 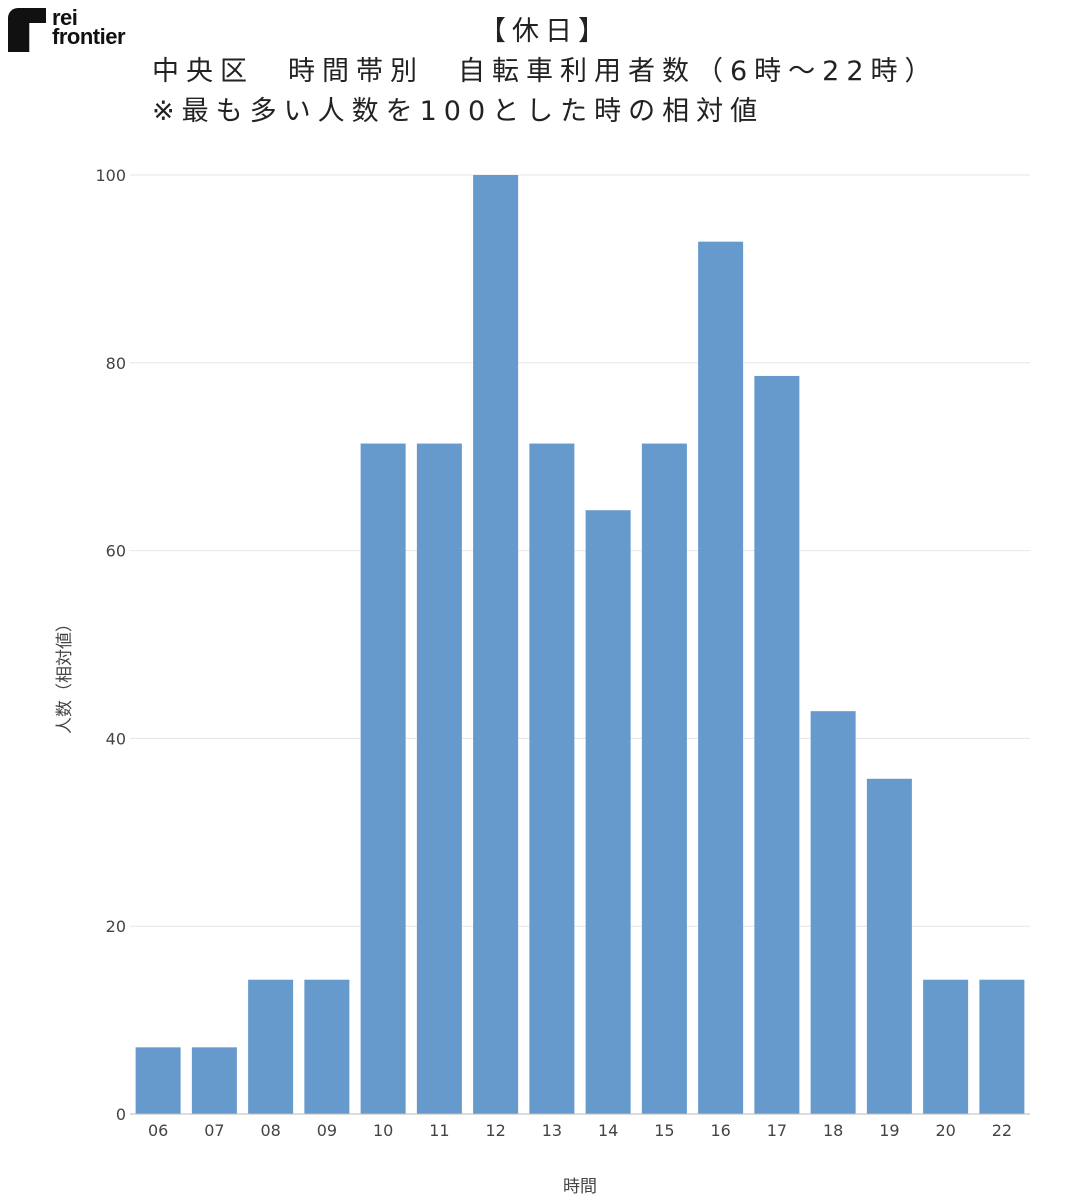 I want to click on x-tick-label: 13, so click(x=552, y=1130).